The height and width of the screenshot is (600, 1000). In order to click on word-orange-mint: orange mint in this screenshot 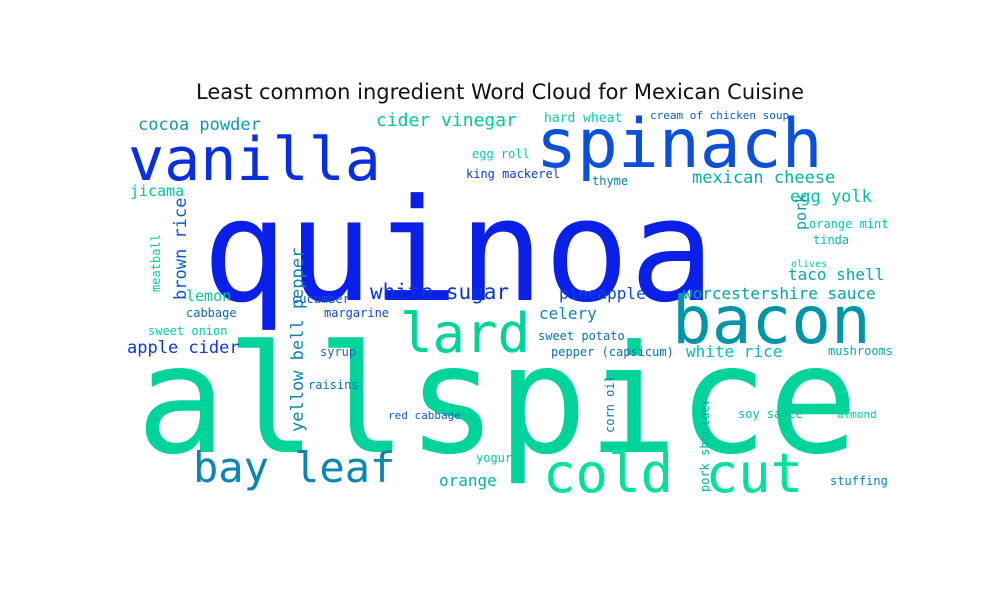, I will do `click(848, 224)`.